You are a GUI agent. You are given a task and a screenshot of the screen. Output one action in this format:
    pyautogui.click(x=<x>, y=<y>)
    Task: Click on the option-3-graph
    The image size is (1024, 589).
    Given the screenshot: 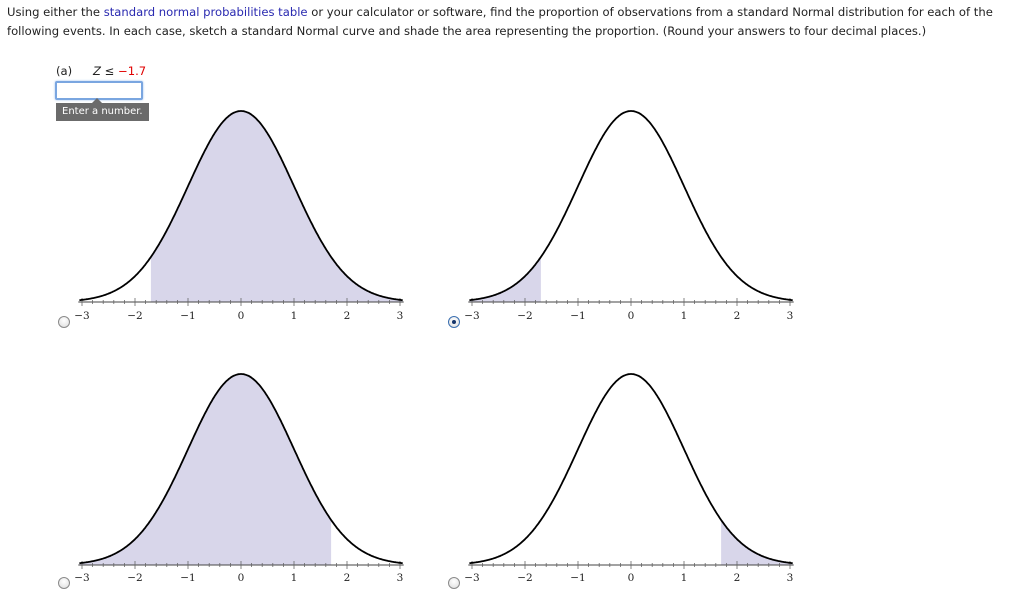 What is the action you would take?
    pyautogui.click(x=242, y=471)
    